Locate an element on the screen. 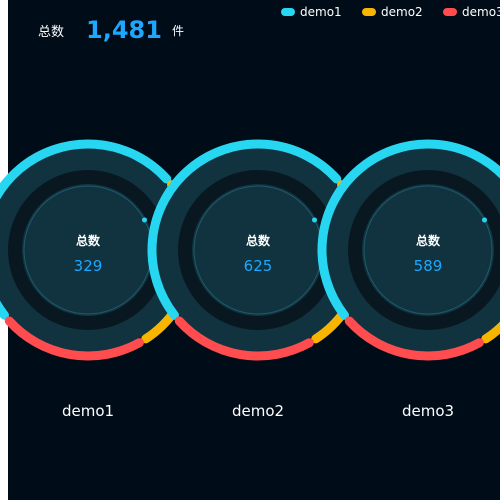 This screenshot has height=500, width=500. legend-label: demo2 is located at coordinates (402, 12).